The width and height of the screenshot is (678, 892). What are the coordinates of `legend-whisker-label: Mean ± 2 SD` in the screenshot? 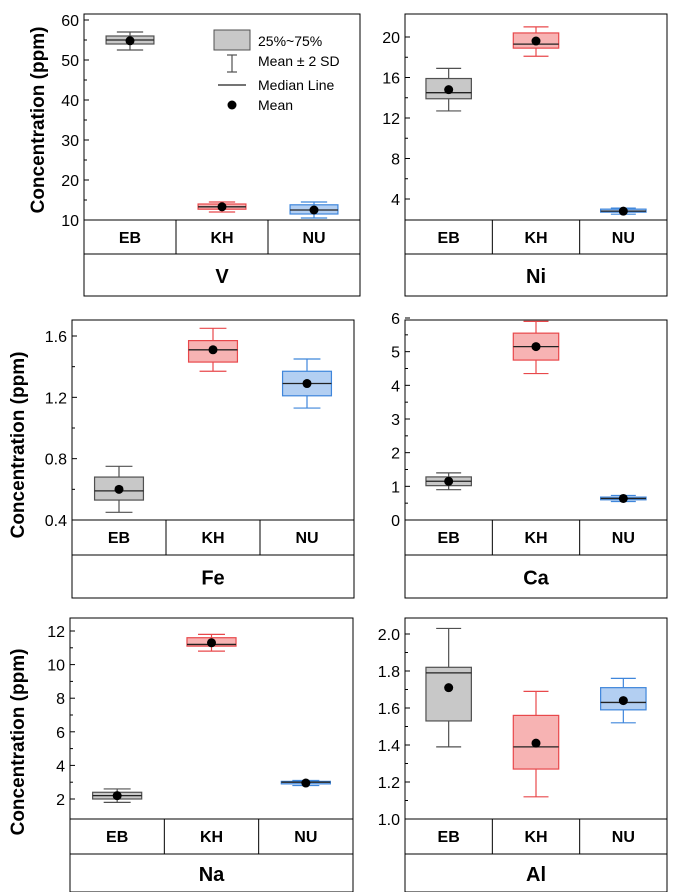 It's located at (299, 61).